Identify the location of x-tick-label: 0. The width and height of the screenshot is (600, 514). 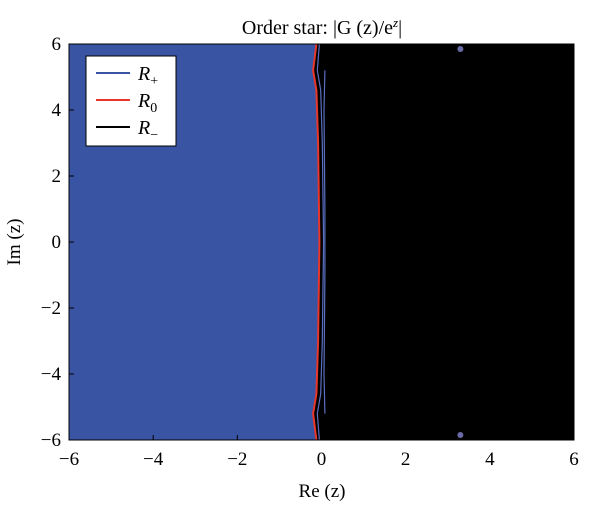
(322, 459).